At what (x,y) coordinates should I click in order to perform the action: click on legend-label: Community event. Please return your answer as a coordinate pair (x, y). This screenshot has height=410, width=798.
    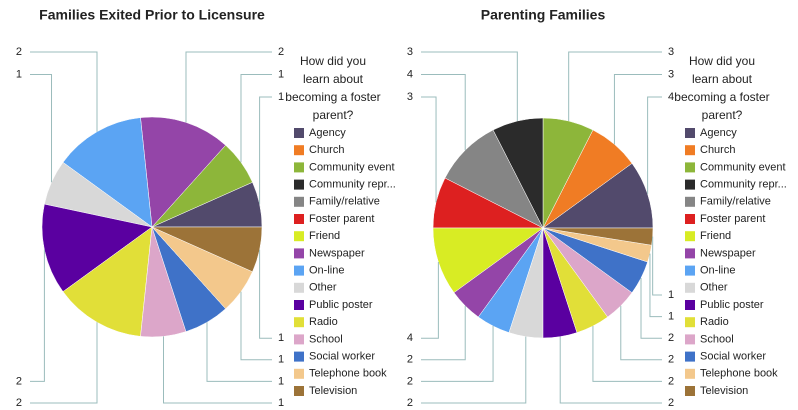
    Looking at the image, I should click on (743, 167).